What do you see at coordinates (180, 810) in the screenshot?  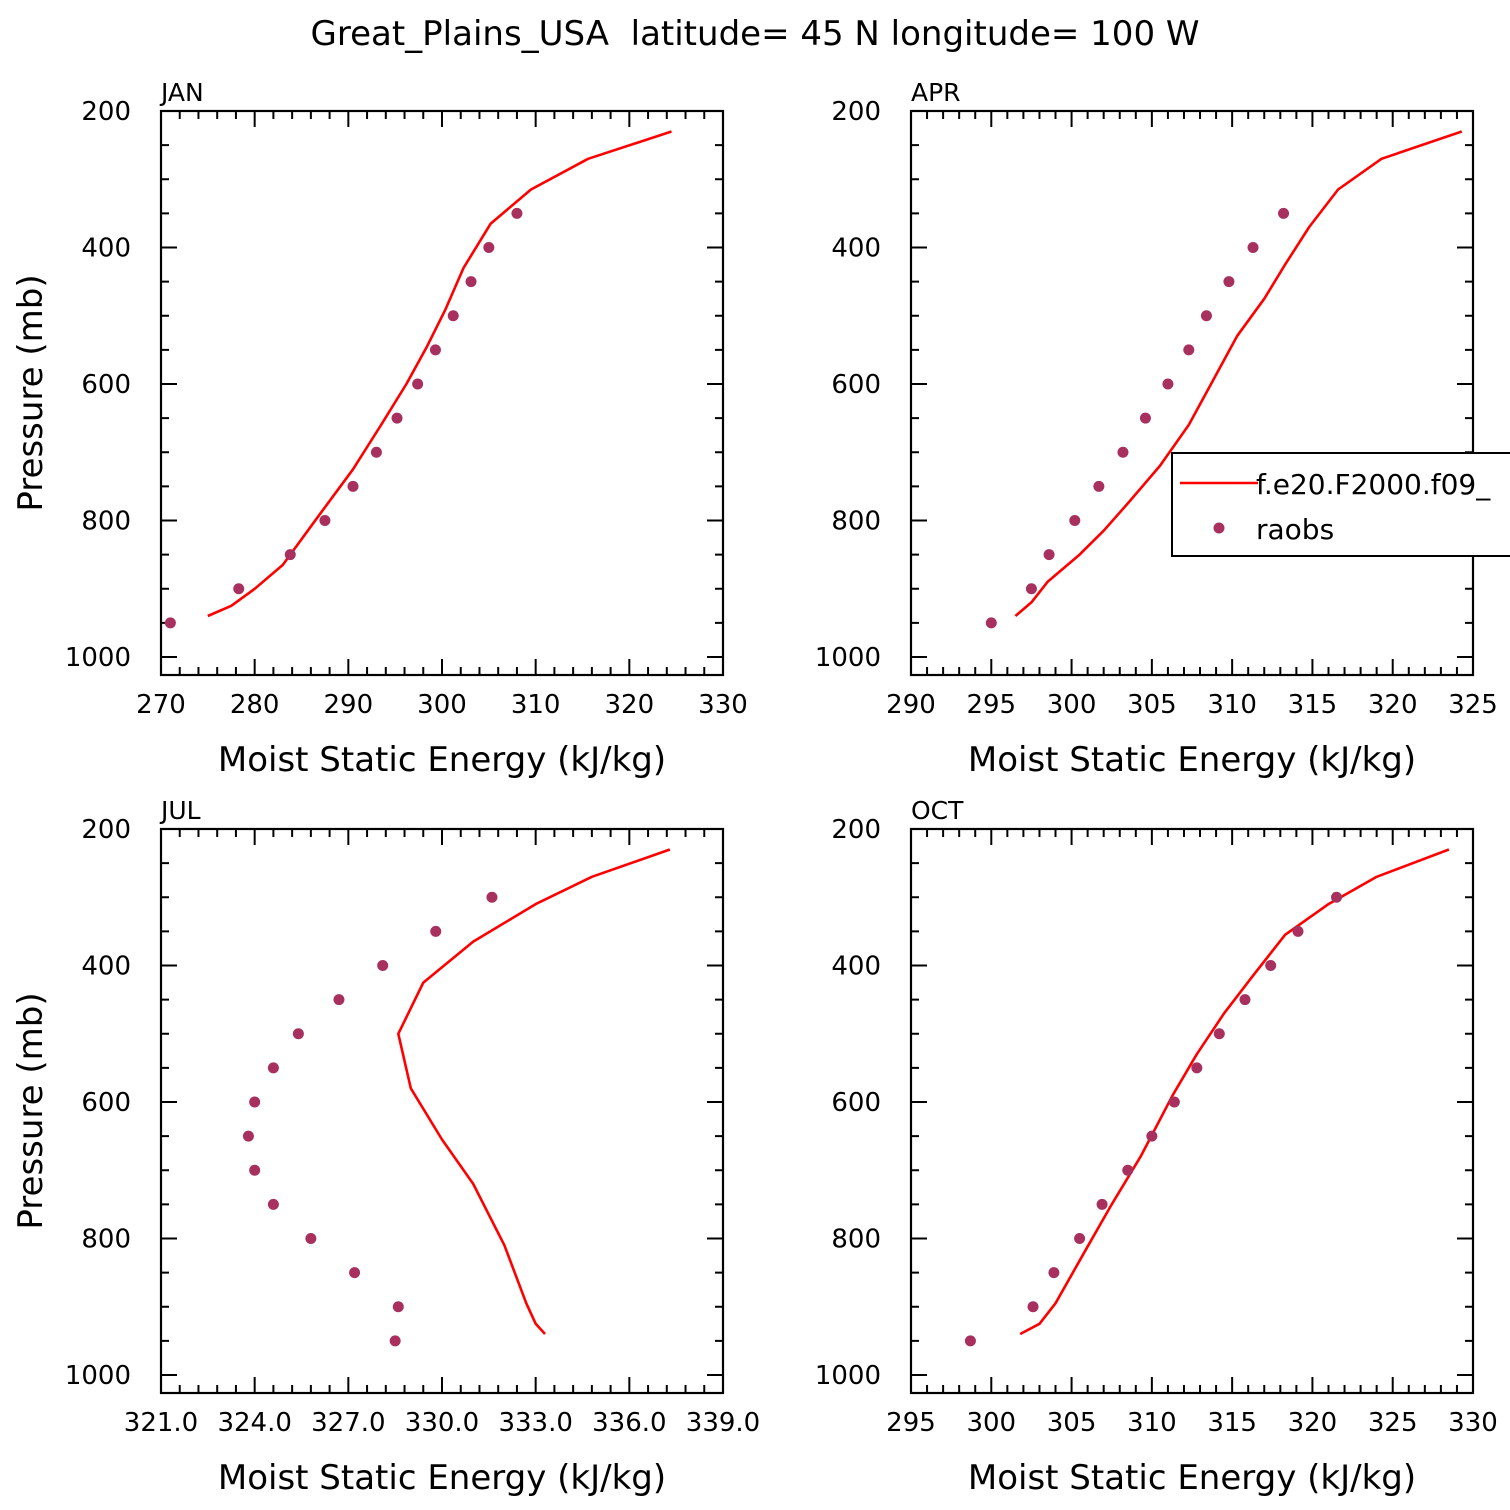 I see `panel-title: JUL` at bounding box center [180, 810].